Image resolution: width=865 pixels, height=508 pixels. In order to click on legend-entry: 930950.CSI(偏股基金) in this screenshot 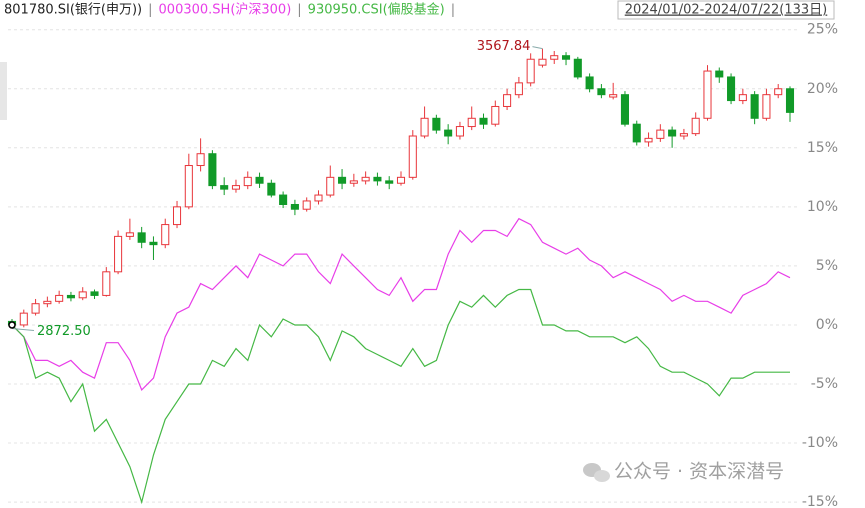, I will do `click(376, 10)`.